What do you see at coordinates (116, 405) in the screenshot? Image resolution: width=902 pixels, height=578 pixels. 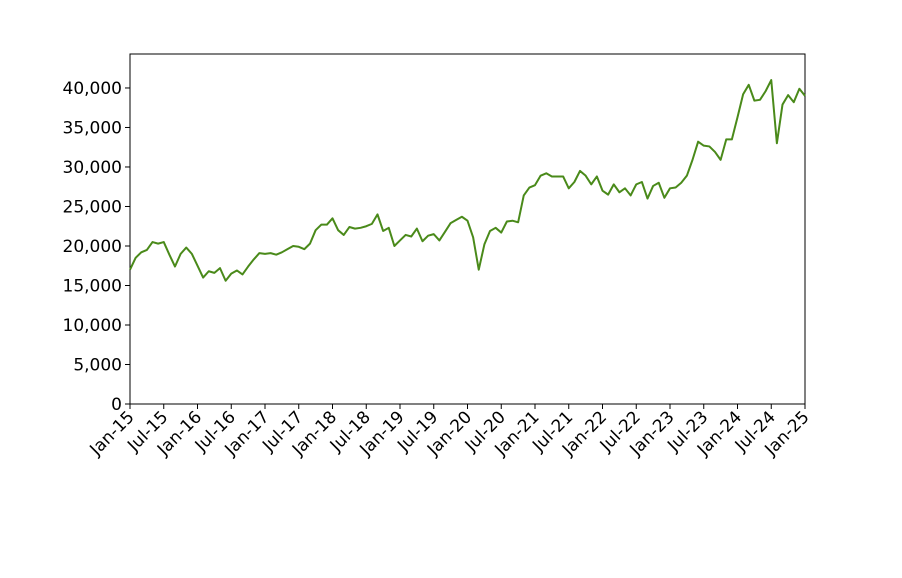 I see `y-tick-label: 0` at bounding box center [116, 405].